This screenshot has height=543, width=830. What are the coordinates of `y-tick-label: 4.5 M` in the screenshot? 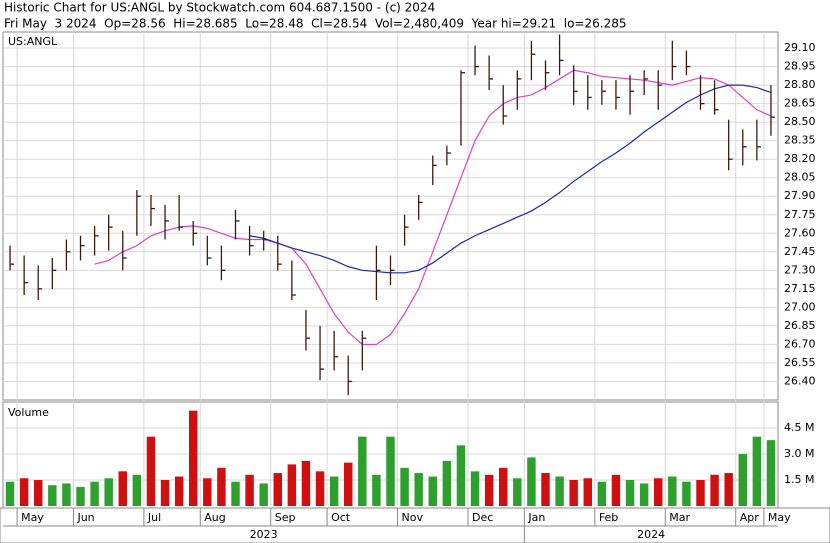 It's located at (799, 427).